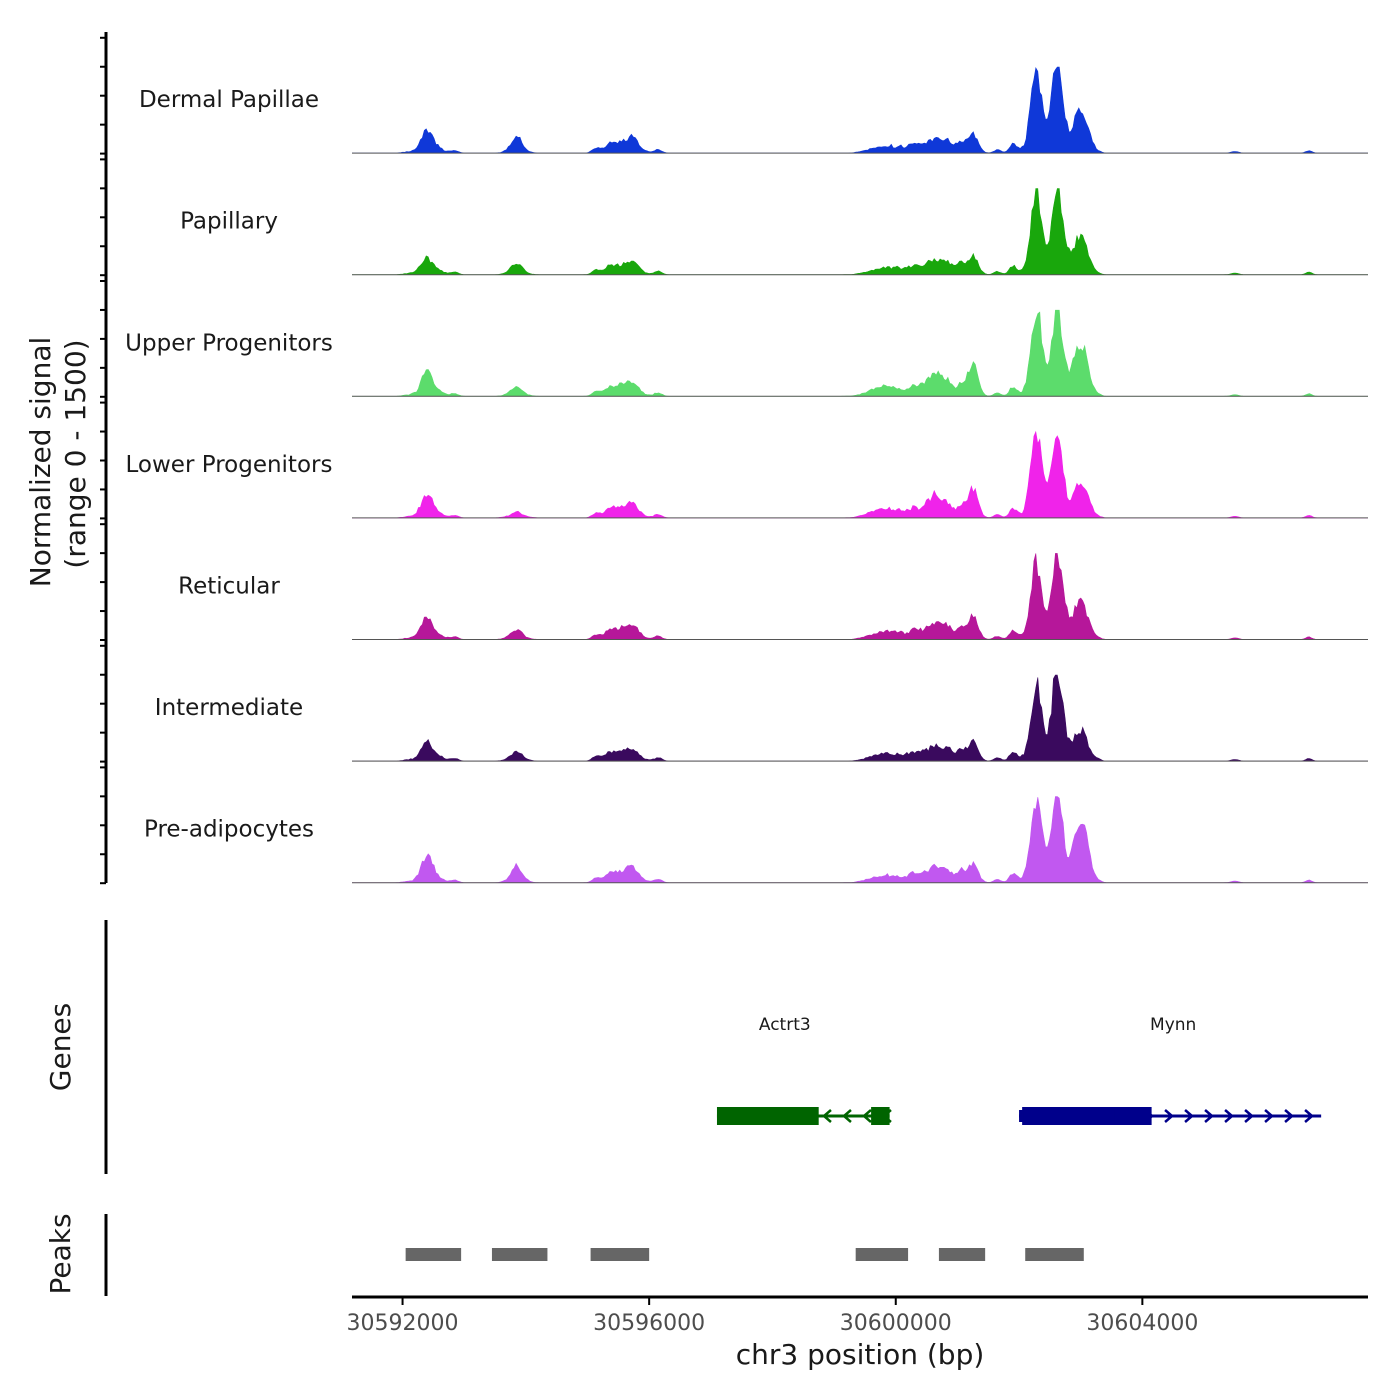 The image size is (1400, 1400). Describe the element at coordinates (860, 1354) in the screenshot. I see `x-axis-label: chr3 position (bp)` at that location.